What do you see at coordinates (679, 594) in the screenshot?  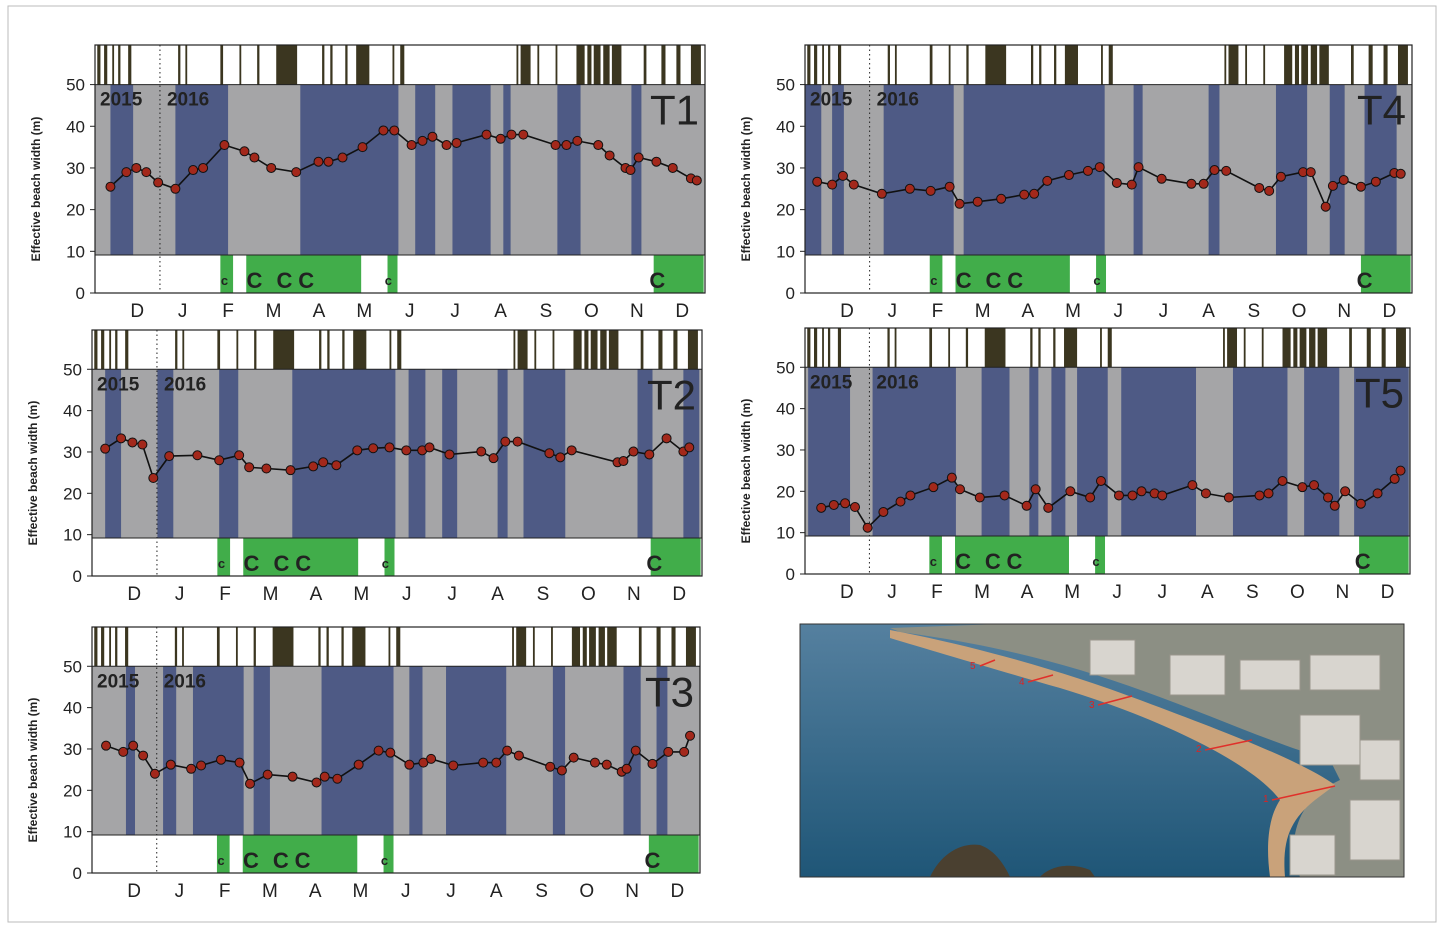 I see `x-tick-label: D` at bounding box center [679, 594].